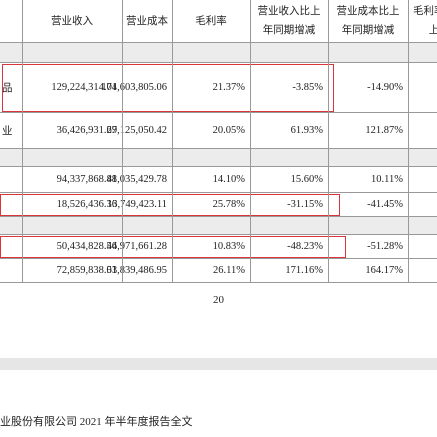 This screenshot has width=437, height=437. Describe the element at coordinates (425, 21) in the screenshot. I see `header-cell: 毛利率比上` at that location.